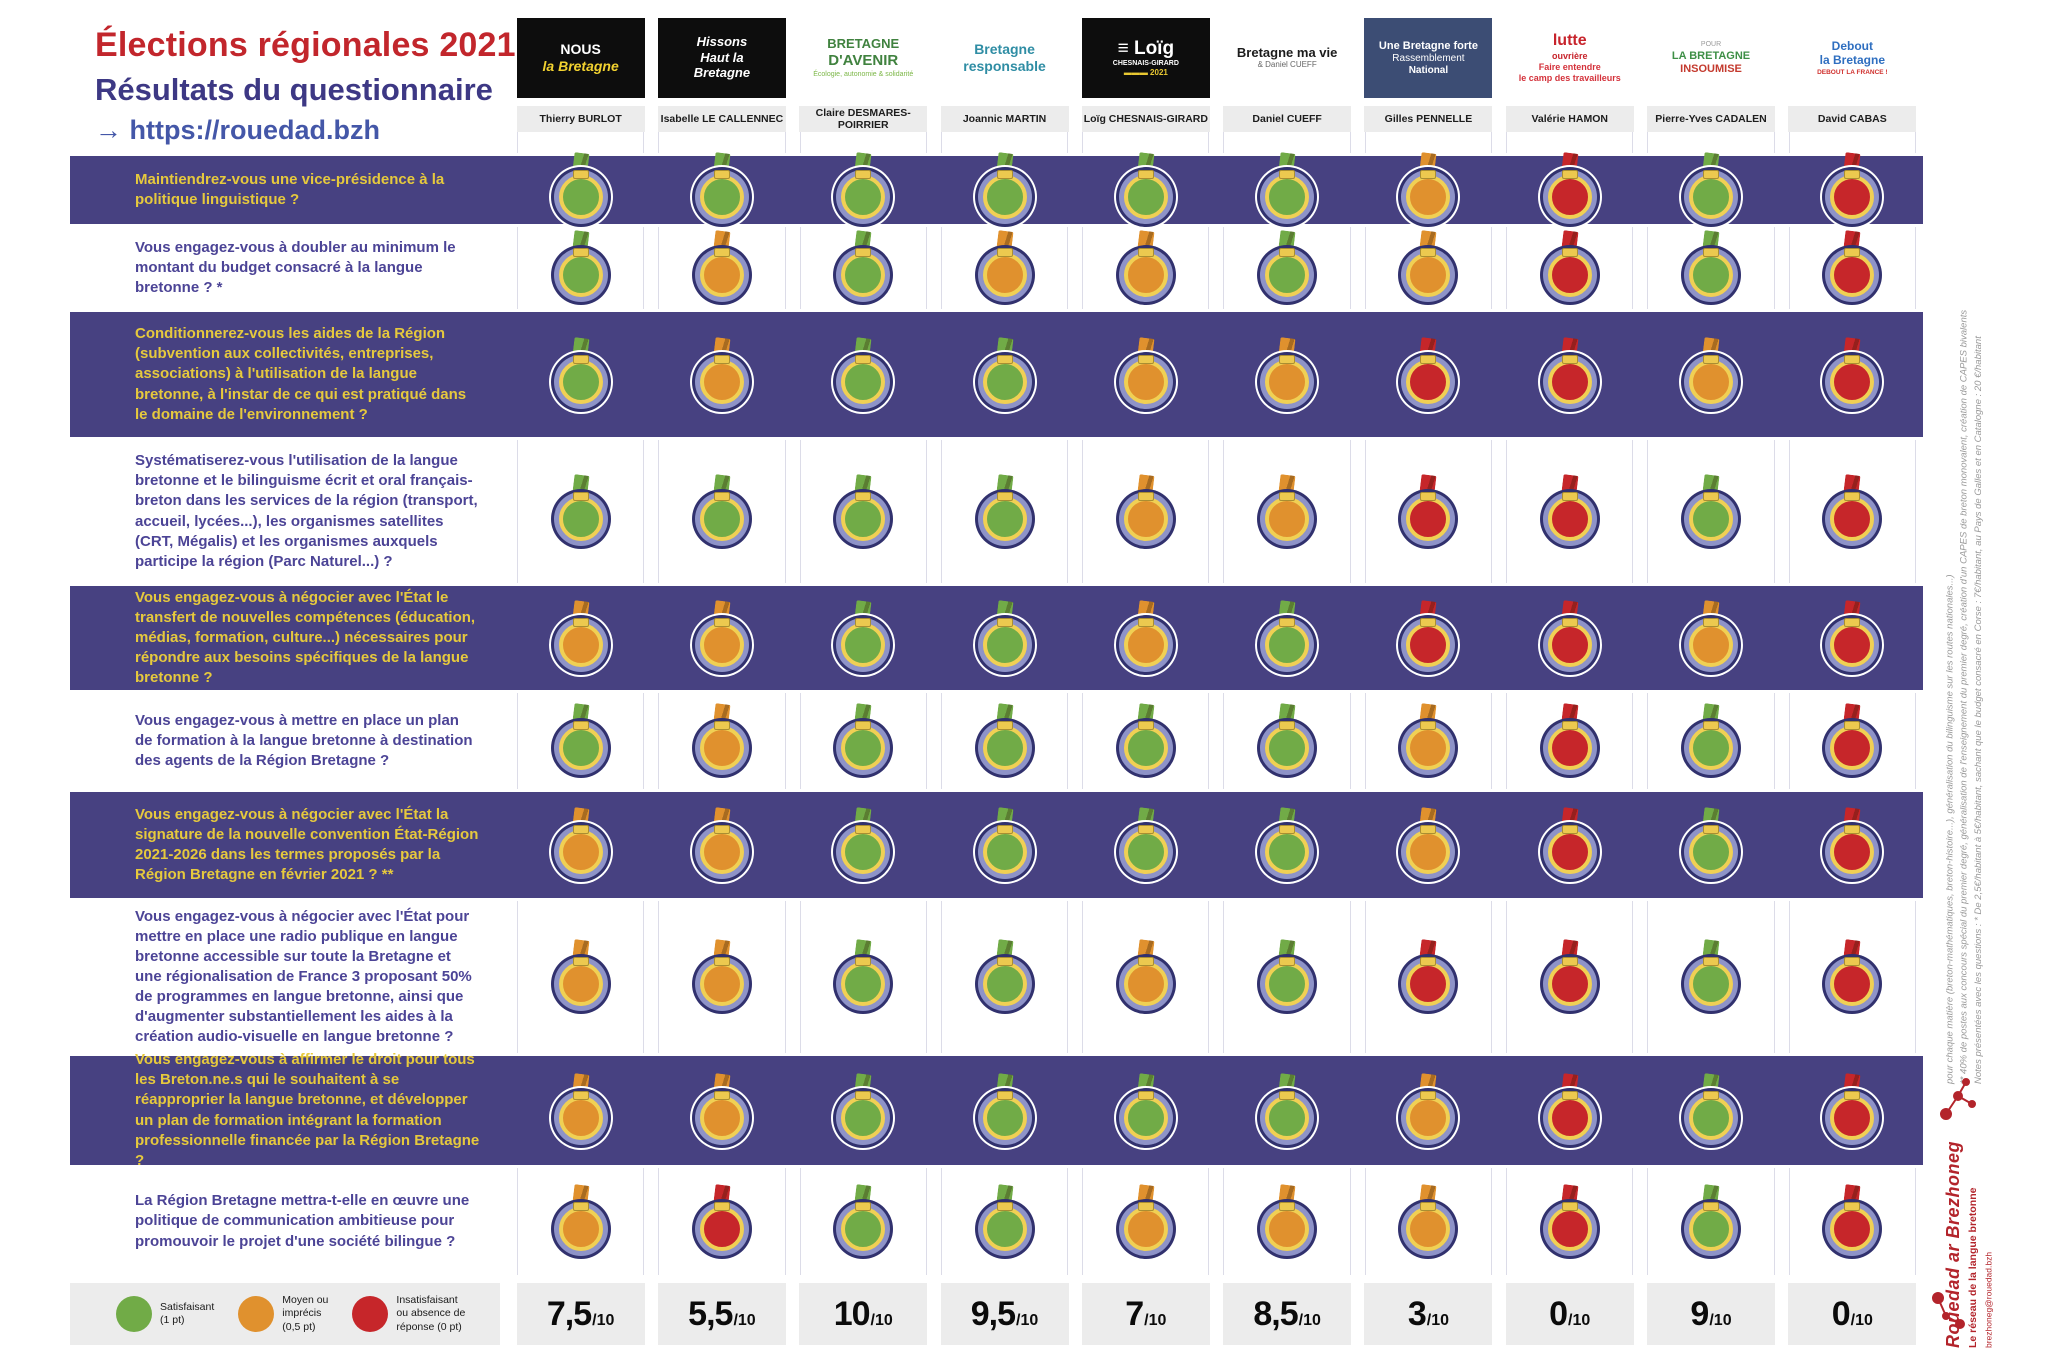 The image size is (2060, 1354). What do you see at coordinates (1145, 73) in the screenshot?
I see `party-logo-text: ▬▬▬ 2021` at bounding box center [1145, 73].